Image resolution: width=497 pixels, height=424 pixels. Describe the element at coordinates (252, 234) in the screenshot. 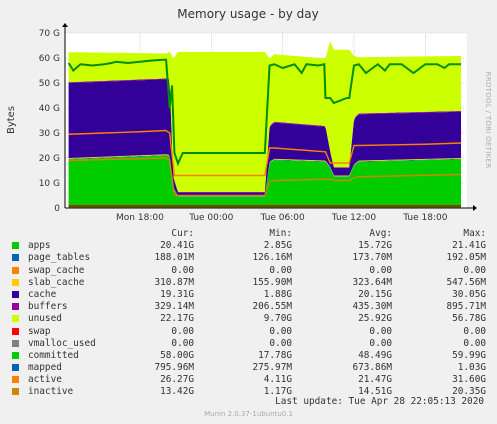

I see `legend-header-row: Cur: Min: Avg: Max:` at that location.